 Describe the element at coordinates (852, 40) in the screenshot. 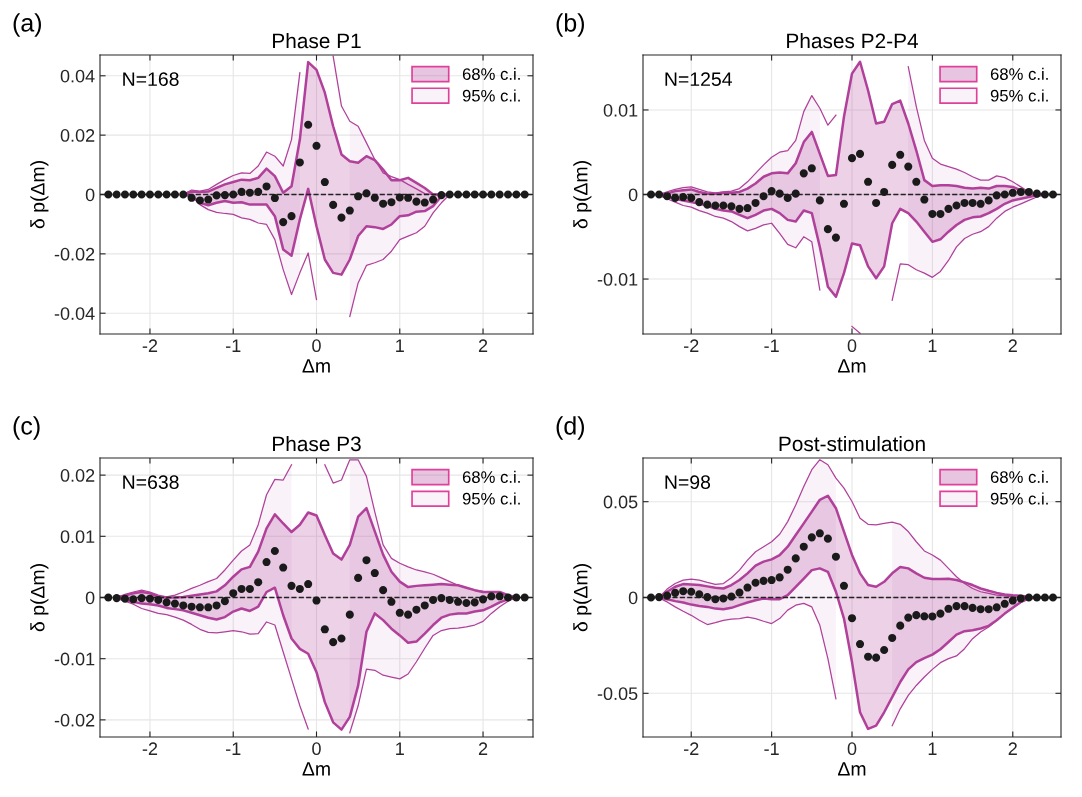

I see `chart-title: Phases P2-P4` at that location.